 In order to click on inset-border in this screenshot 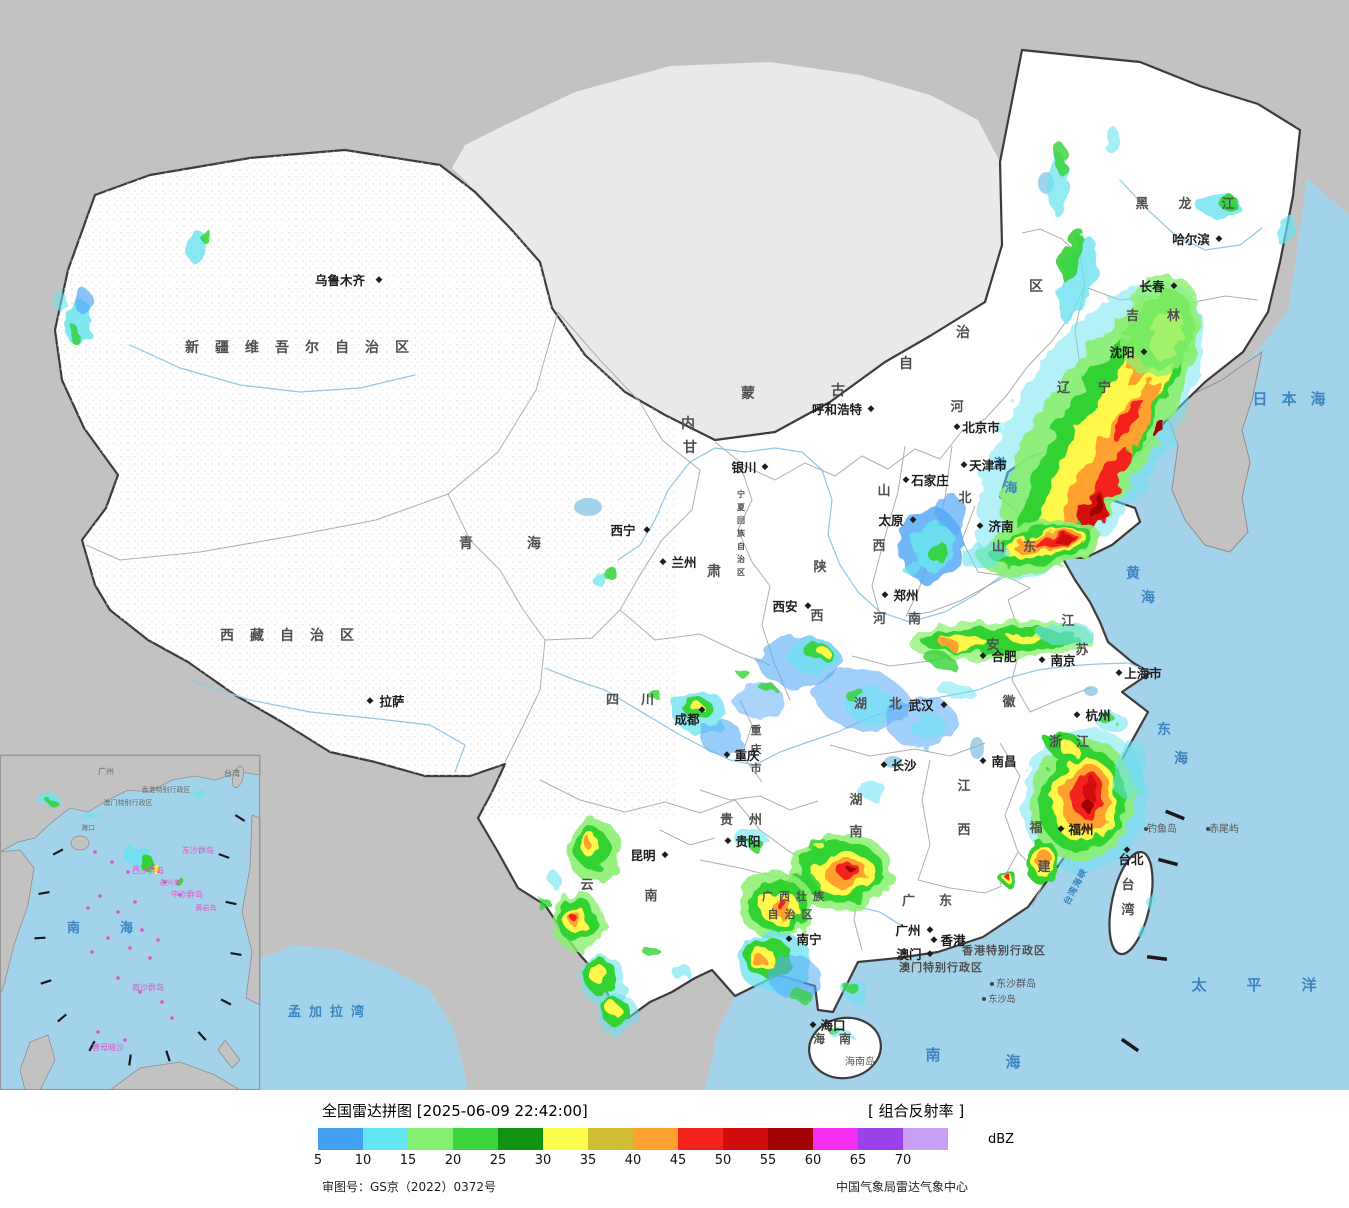, I will do `click(130, 922)`.